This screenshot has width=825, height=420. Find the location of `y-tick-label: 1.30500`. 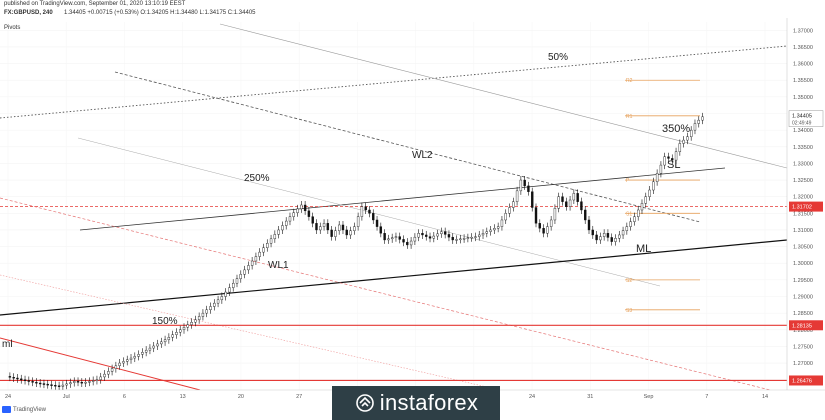

y-tick-label: 1.30500 is located at coordinates (803, 248).